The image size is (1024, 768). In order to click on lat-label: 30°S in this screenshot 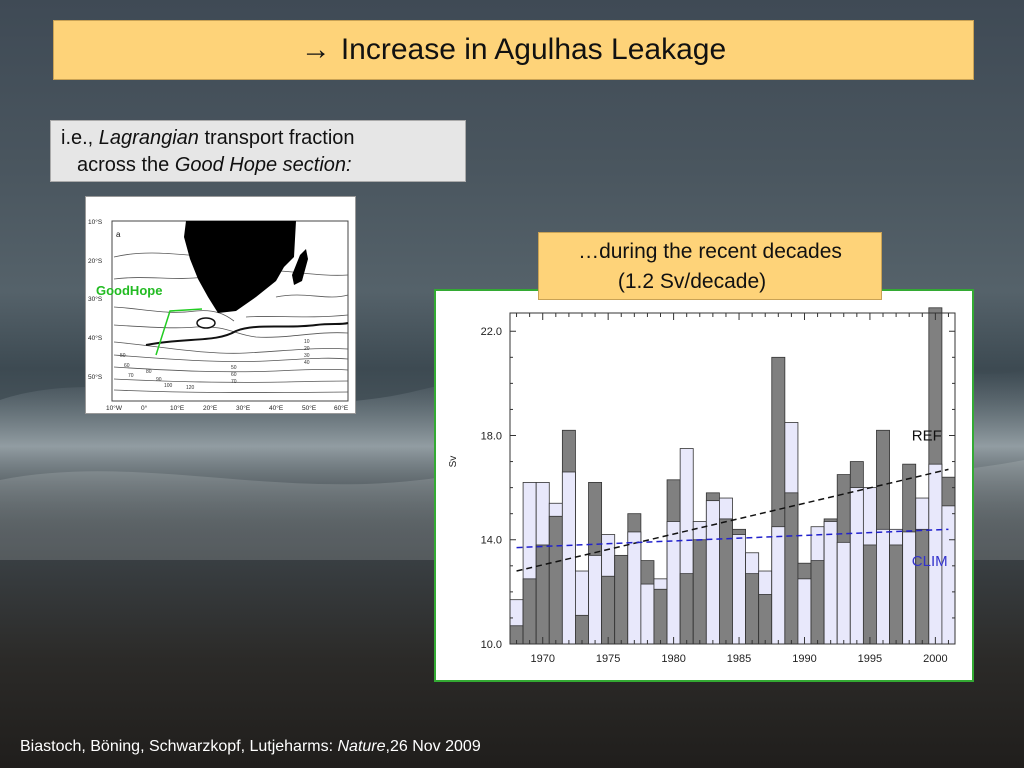, I will do `click(95, 299)`.